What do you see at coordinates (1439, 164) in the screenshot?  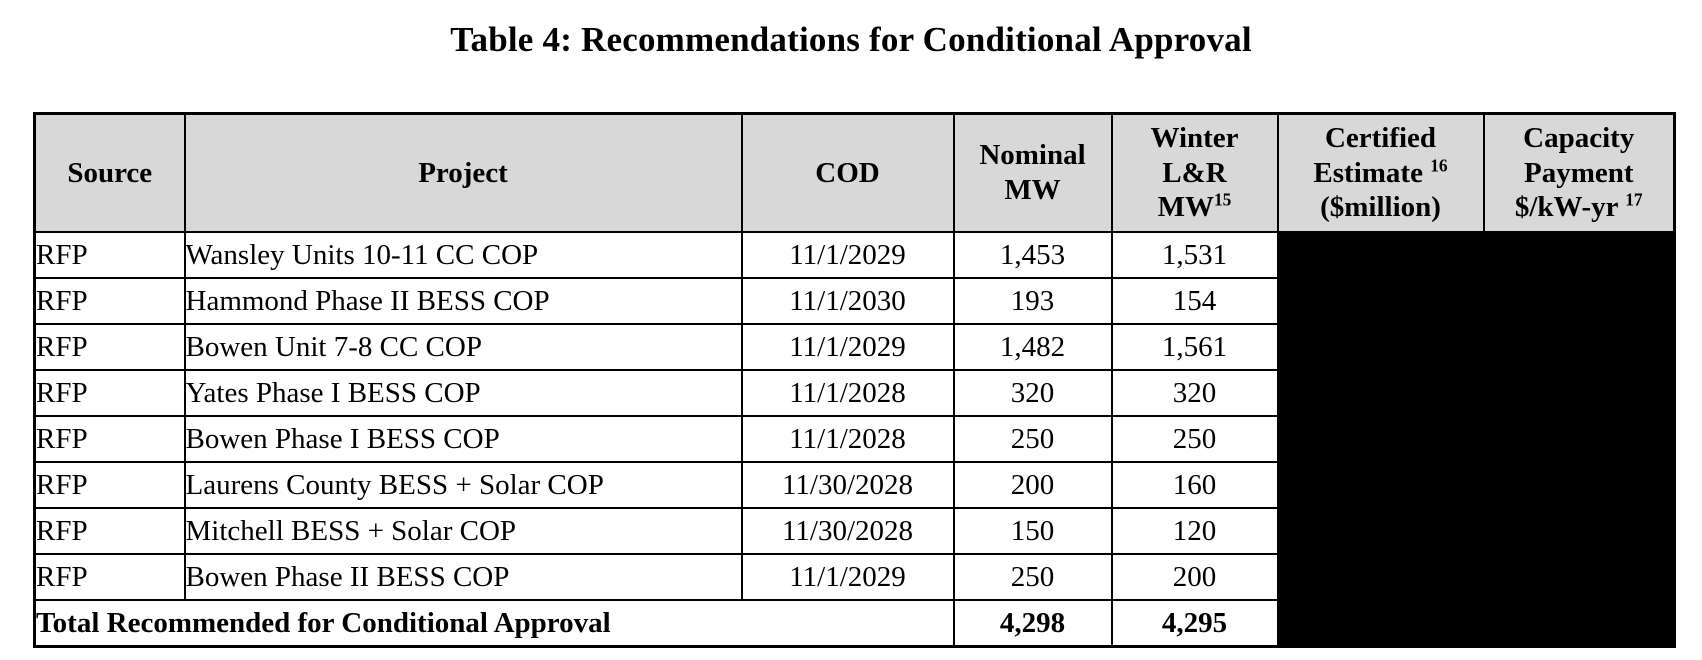 I see `footnote-ref-16: 16` at bounding box center [1439, 164].